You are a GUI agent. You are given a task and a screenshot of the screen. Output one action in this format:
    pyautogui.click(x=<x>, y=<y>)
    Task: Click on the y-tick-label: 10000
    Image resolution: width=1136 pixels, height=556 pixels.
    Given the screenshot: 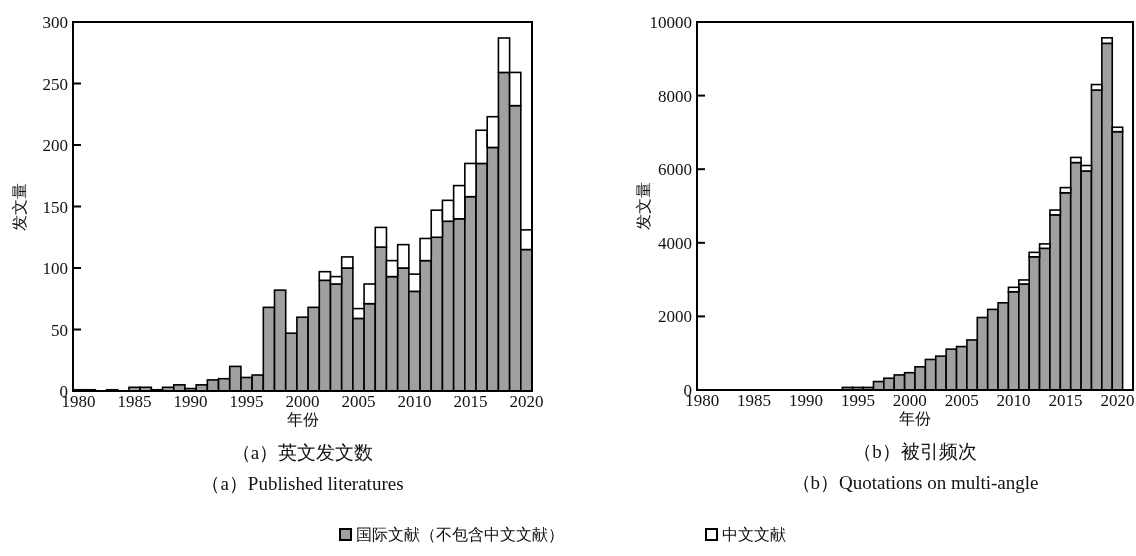 What is the action you would take?
    pyautogui.click(x=670, y=22)
    